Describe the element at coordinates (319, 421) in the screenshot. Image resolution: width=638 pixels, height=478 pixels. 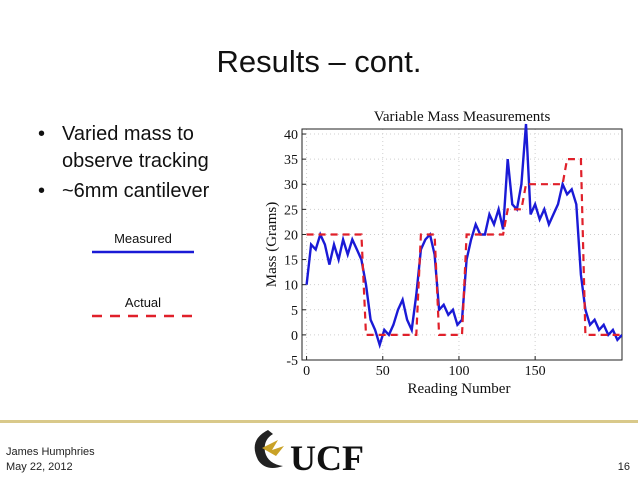
I see `footer-rule` at that location.